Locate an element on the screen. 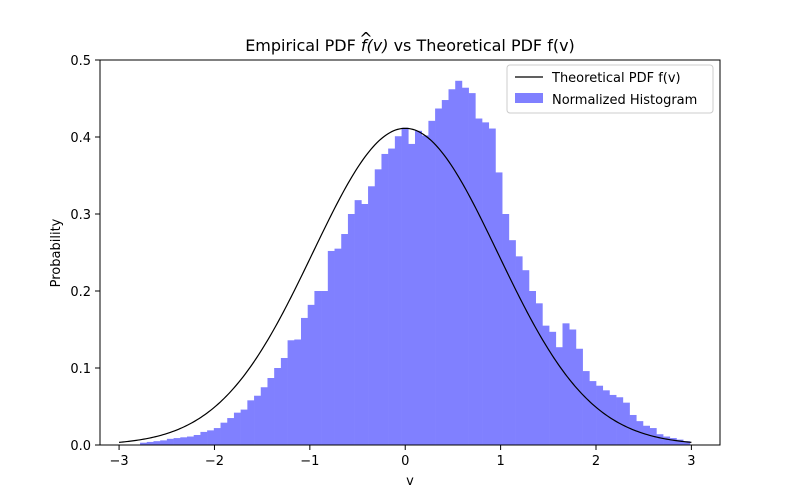 This screenshot has width=800, height=500. title-hat-mark: ^ is located at coordinates (365, 38).